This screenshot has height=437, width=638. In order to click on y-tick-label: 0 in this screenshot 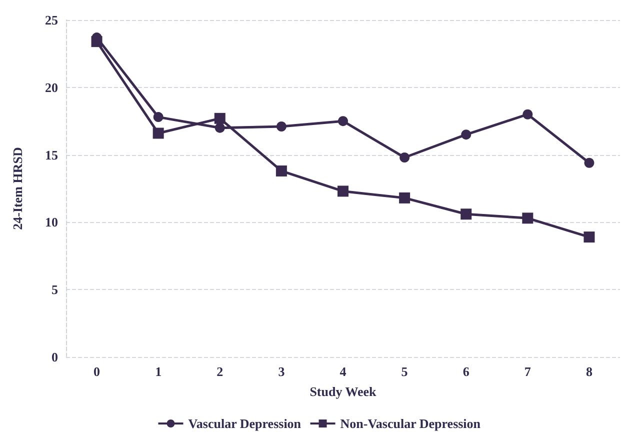, I will do `click(55, 357)`.